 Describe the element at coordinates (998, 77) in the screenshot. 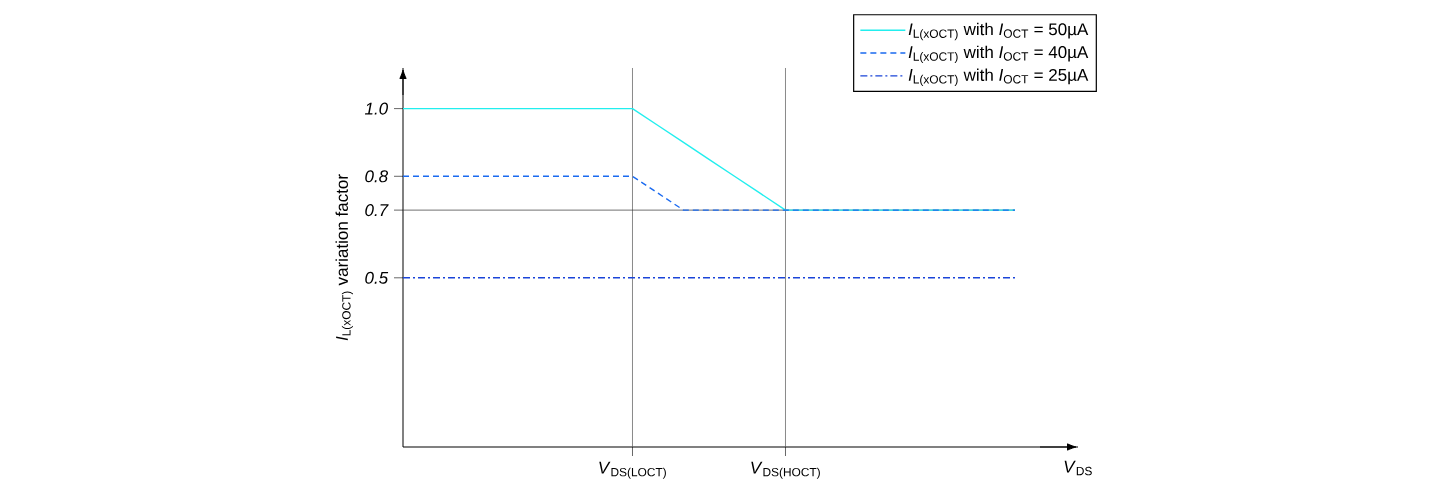

I see `legend-label: I$_{L(xOCT)}$ with I$_{OCT}$ = 25µA` at that location.